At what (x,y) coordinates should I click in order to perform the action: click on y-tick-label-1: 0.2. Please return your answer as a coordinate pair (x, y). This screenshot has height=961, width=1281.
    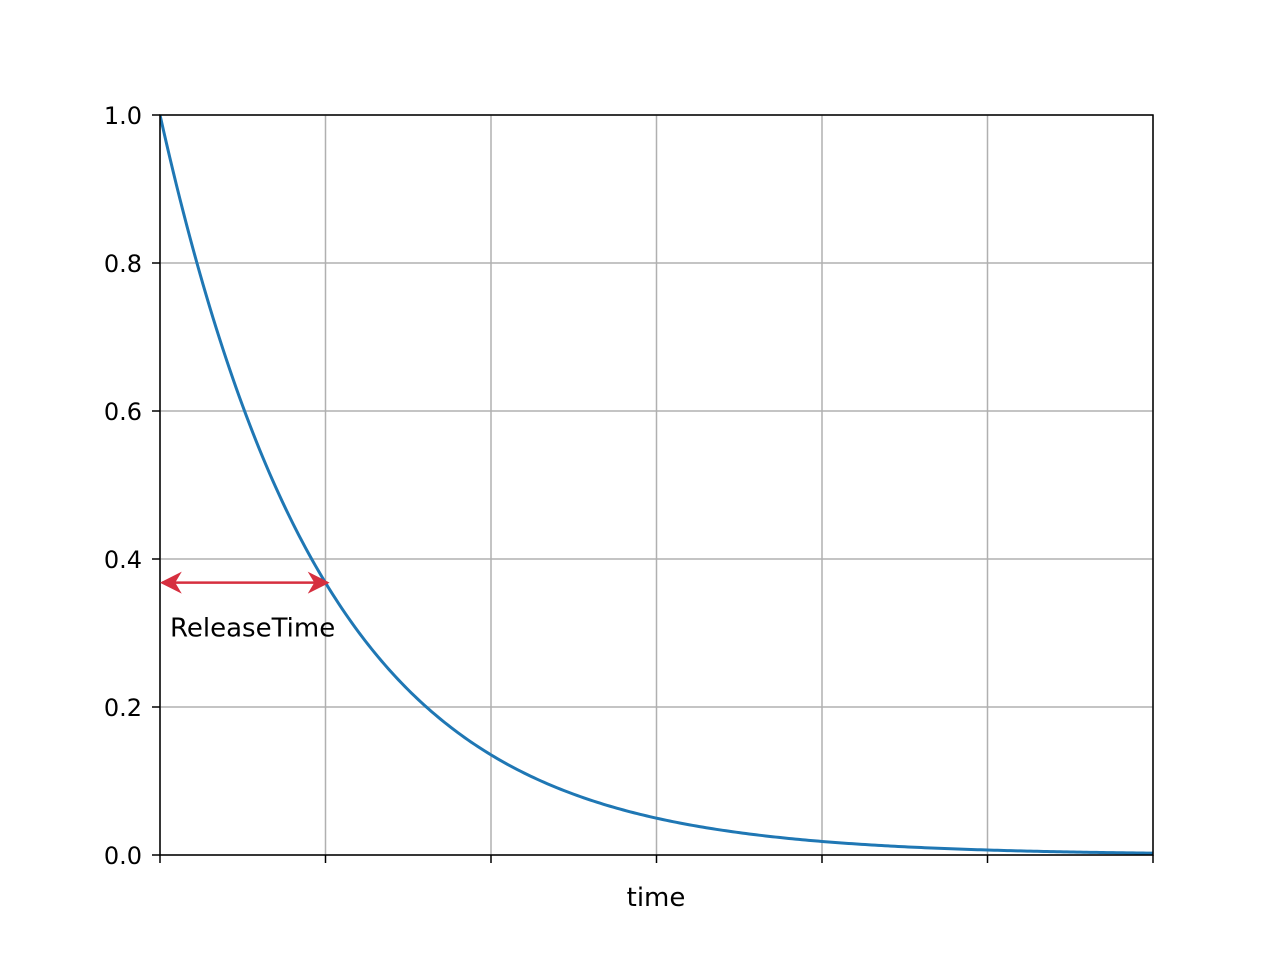
    Looking at the image, I should click on (123, 708).